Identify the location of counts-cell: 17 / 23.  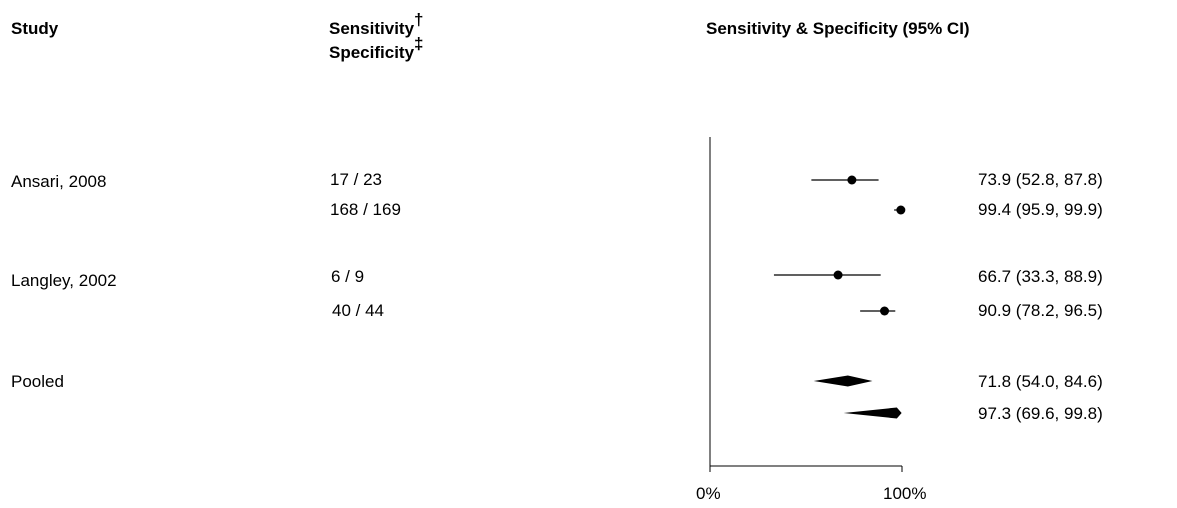
(356, 179).